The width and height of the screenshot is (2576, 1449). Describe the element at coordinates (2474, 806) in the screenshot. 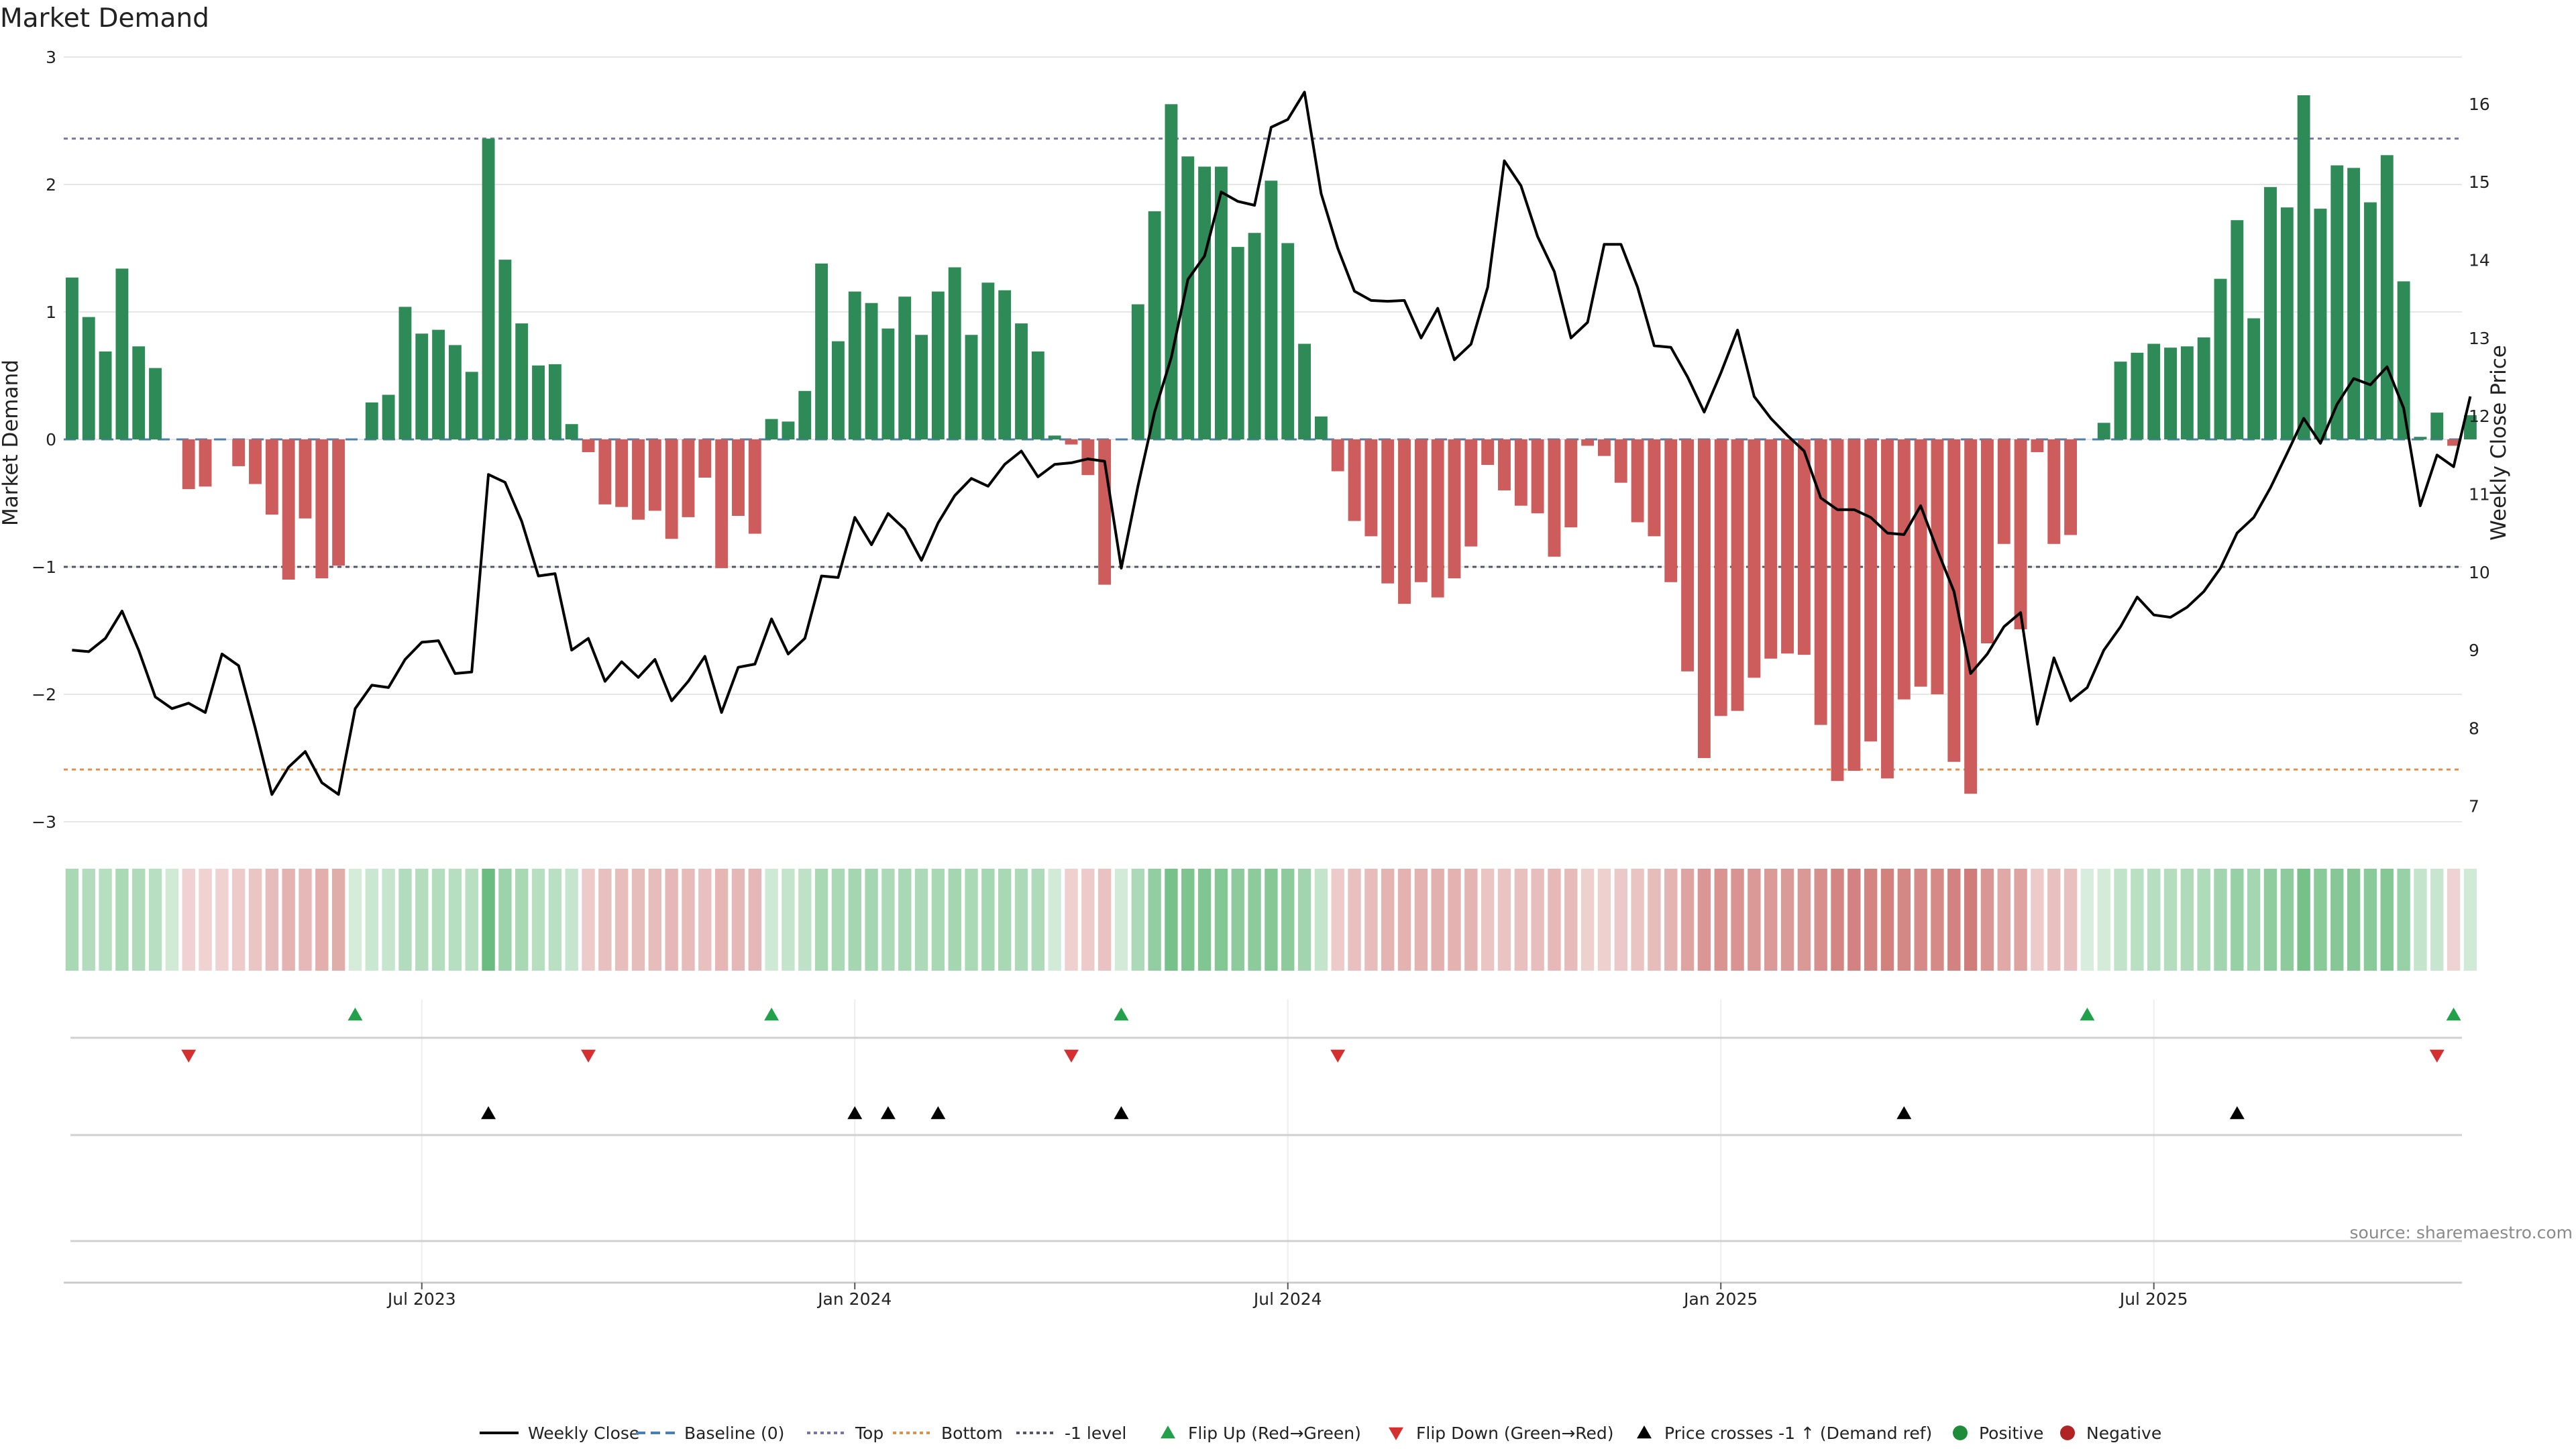

I see `y2-tick-label: 7` at that location.